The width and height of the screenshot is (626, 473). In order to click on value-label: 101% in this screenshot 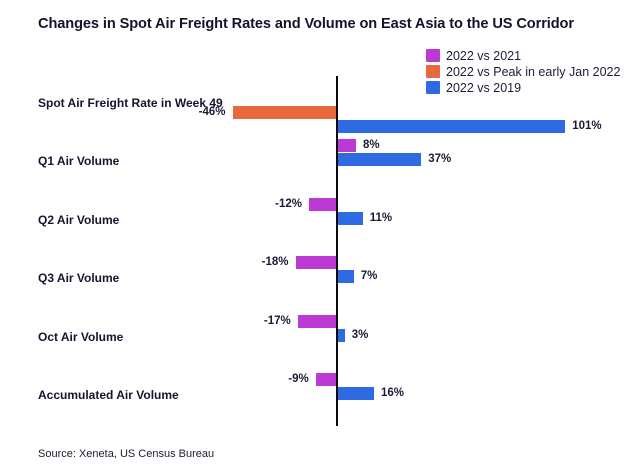, I will do `click(587, 126)`.